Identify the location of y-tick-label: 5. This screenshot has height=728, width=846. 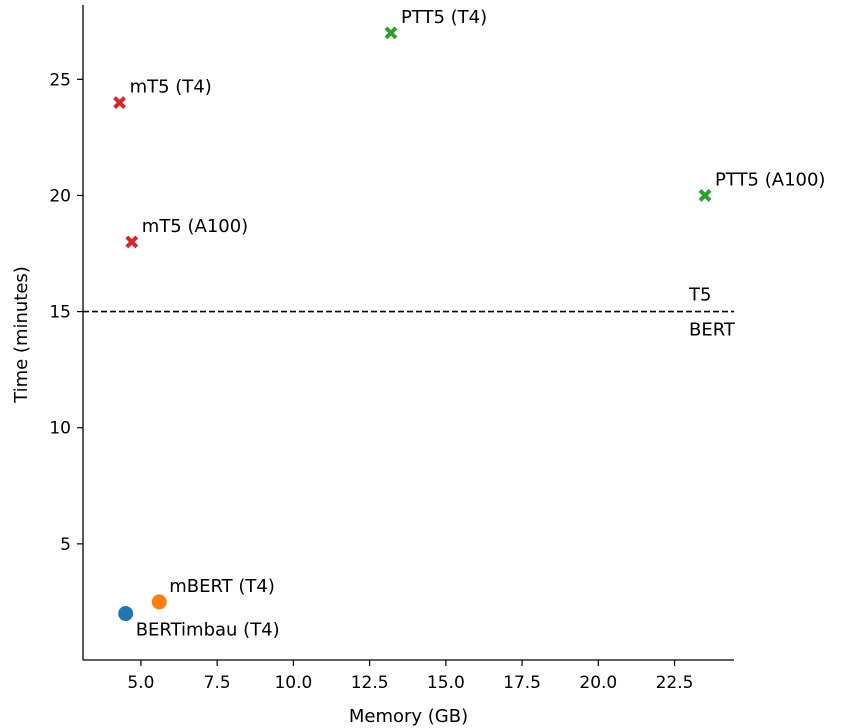
(65, 545).